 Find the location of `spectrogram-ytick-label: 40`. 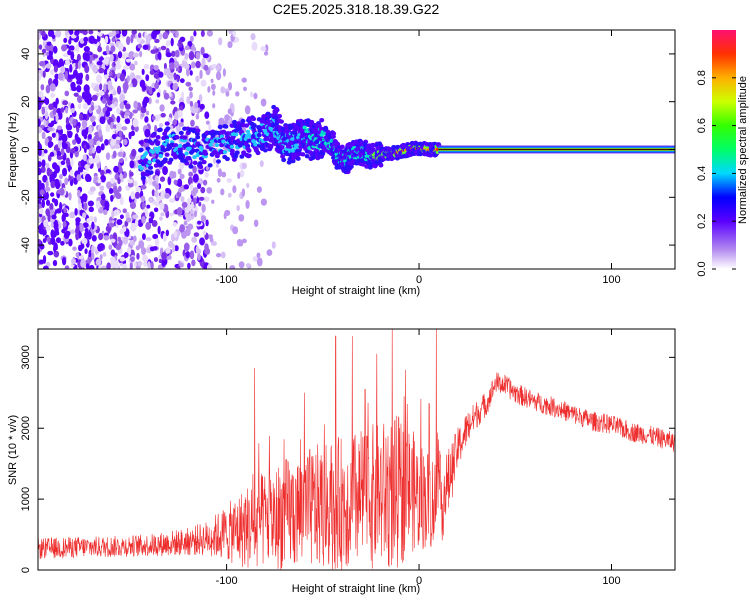

spectrogram-ytick-label: 40 is located at coordinates (26, 54).